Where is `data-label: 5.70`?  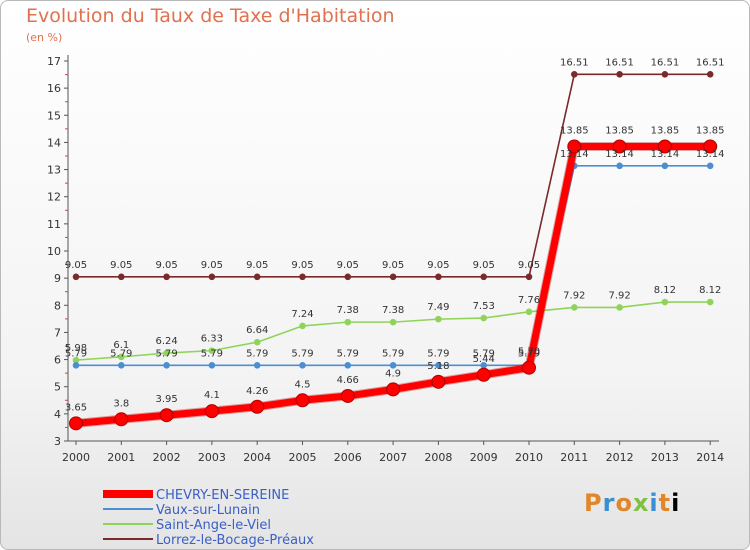
data-label: 5.70 is located at coordinates (529, 352).